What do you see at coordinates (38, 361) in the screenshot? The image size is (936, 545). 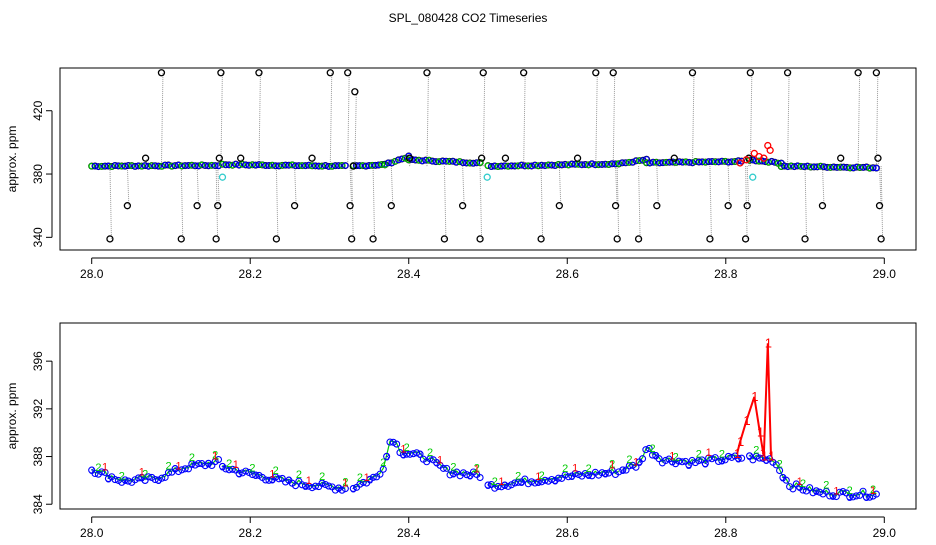 I see `panel-bottom-y-tick-label: 396` at bounding box center [38, 361].